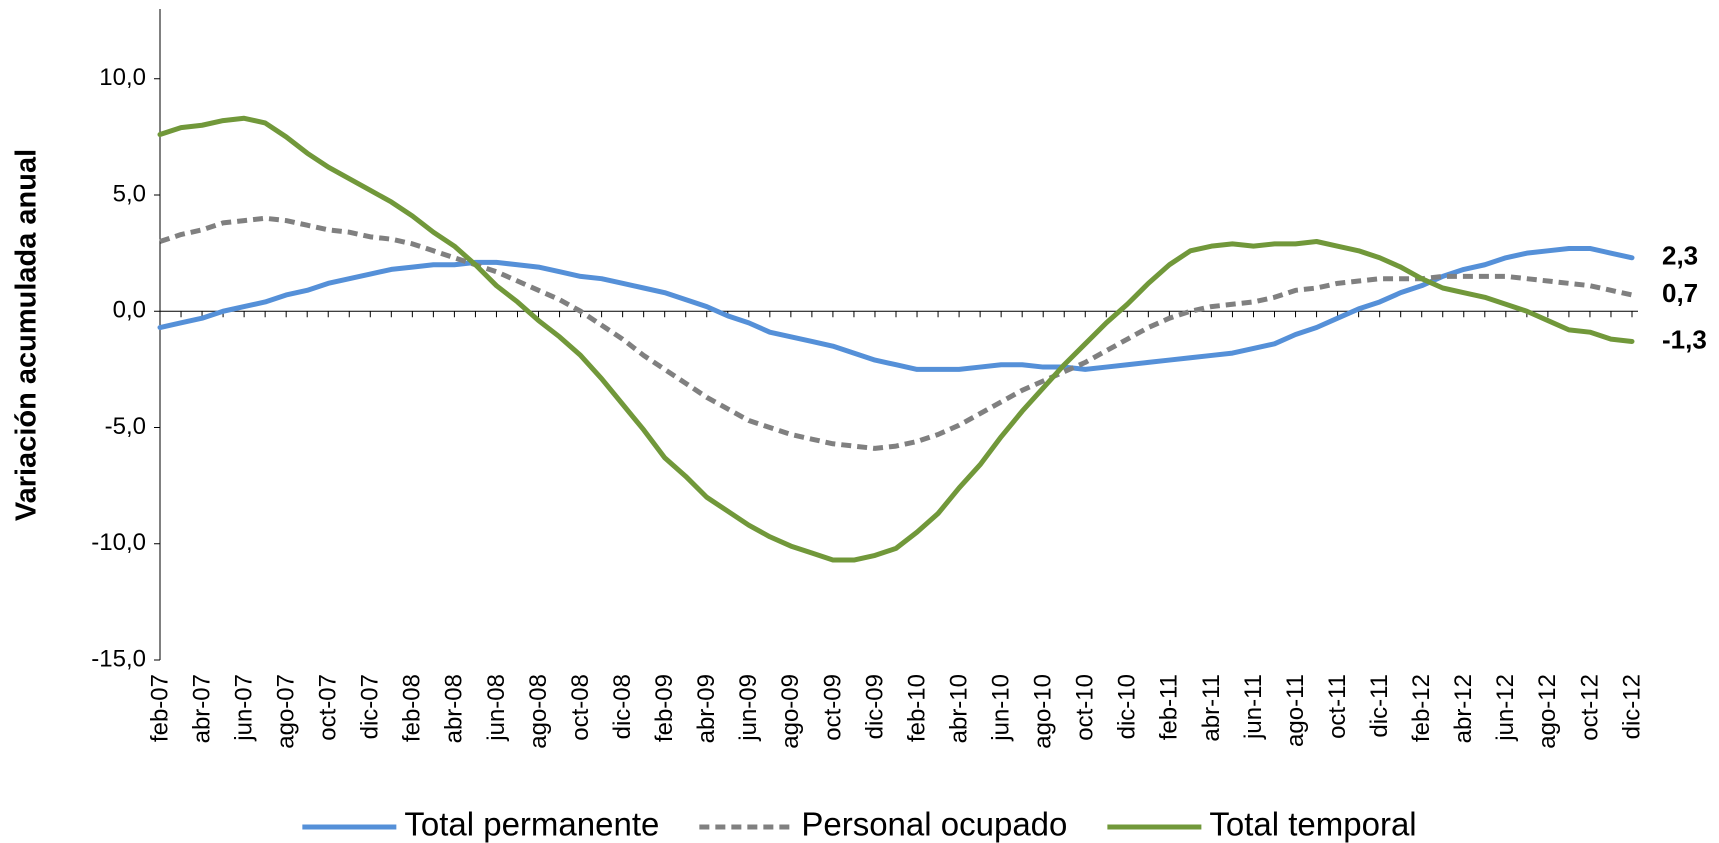 The height and width of the screenshot is (843, 1719). Describe the element at coordinates (1505, 708) in the screenshot. I see `x-tick-label: jun-12` at that location.